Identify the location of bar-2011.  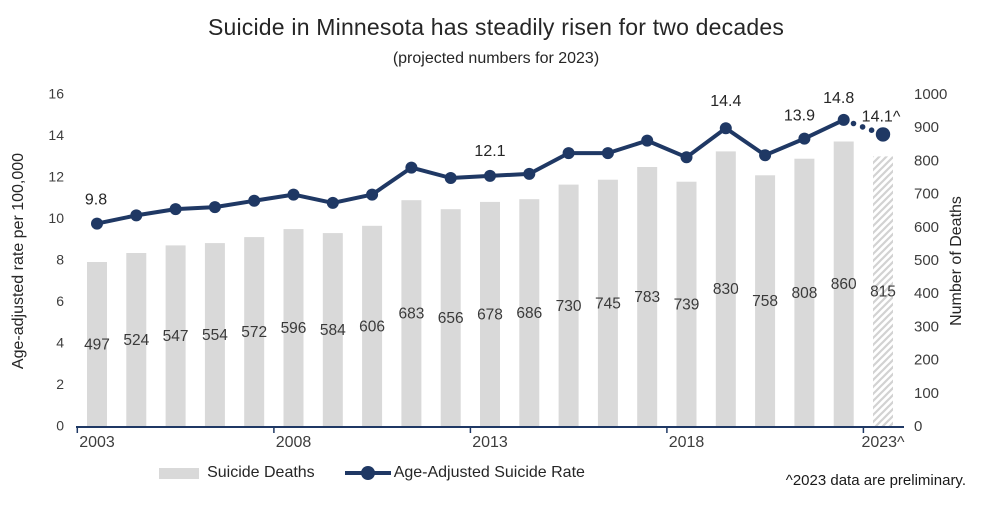
(411, 313).